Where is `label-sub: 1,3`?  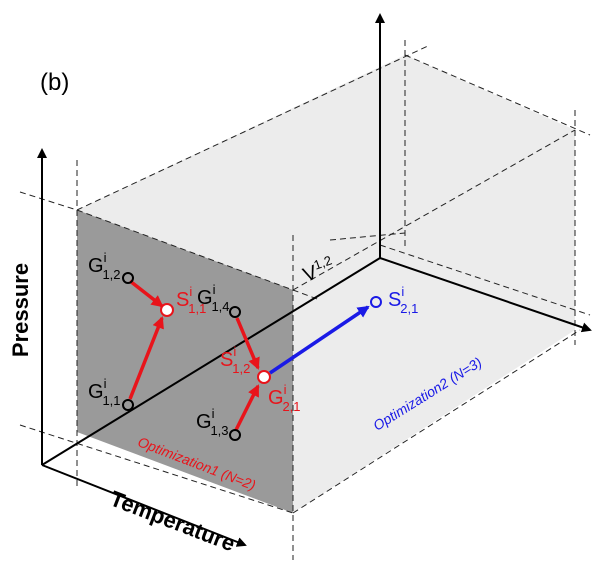 label-sub: 1,3 is located at coordinates (219, 430).